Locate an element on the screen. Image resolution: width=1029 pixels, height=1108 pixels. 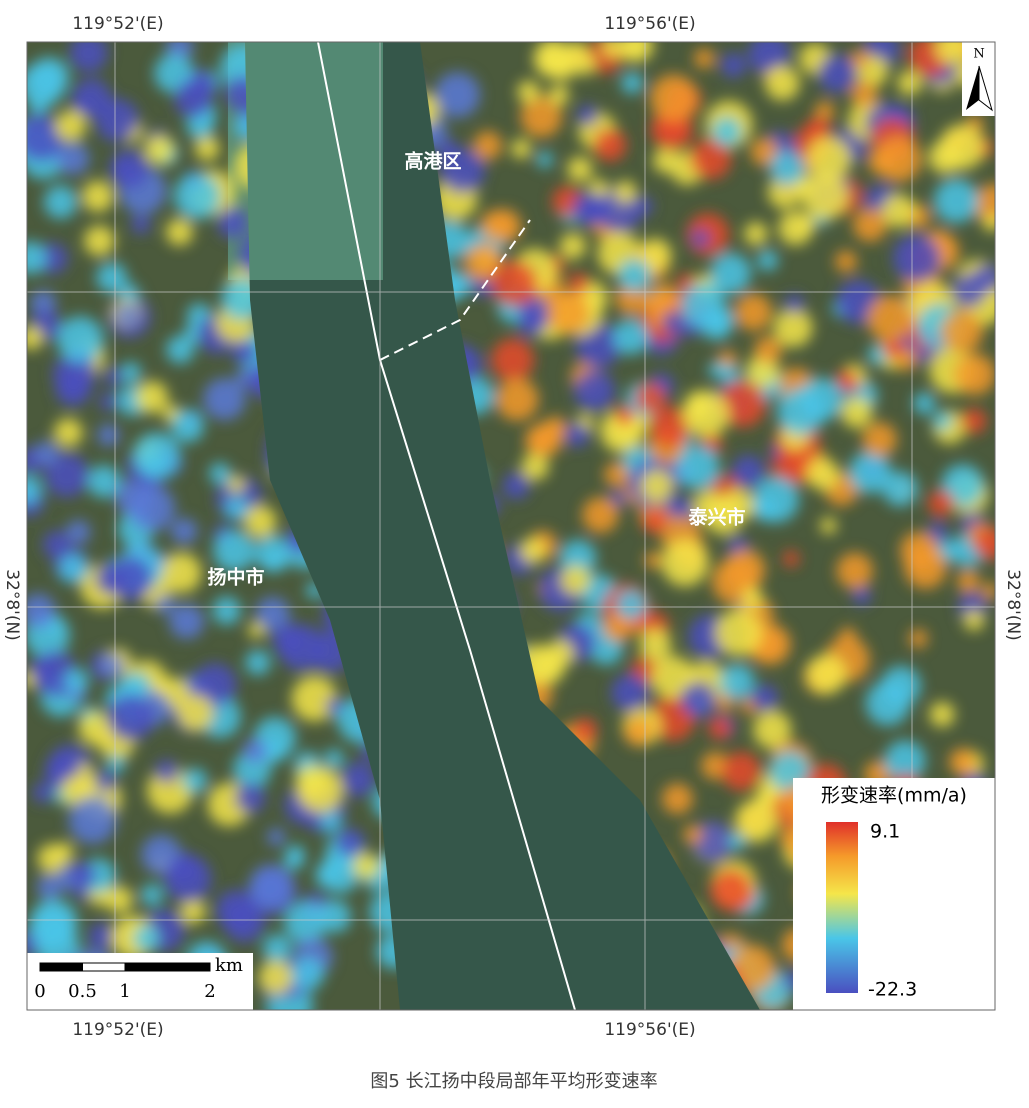
legend-max: 9.1 is located at coordinates (885, 832).